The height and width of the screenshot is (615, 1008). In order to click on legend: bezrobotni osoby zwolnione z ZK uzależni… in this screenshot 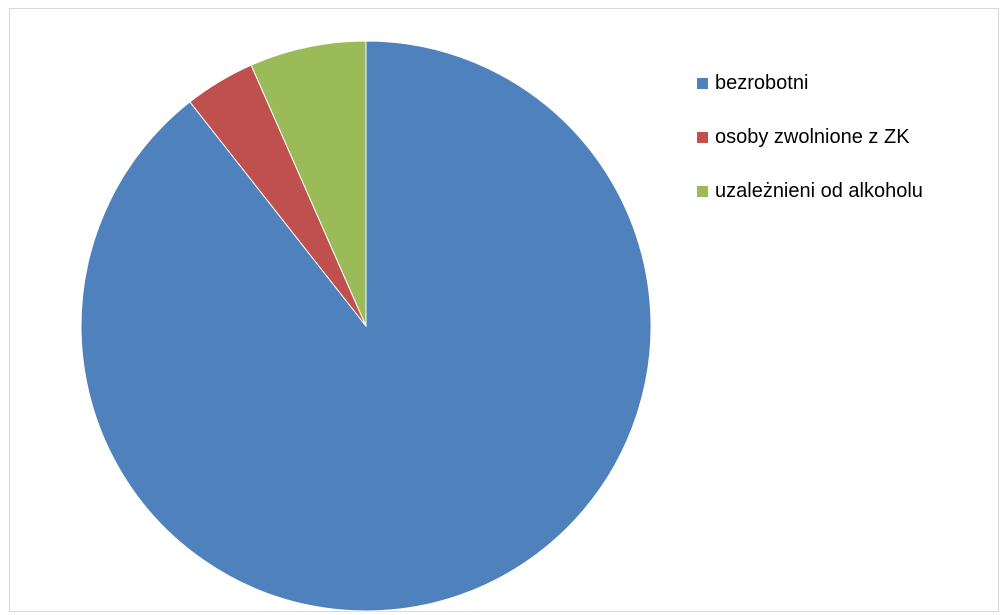, I will do `click(810, 151)`.